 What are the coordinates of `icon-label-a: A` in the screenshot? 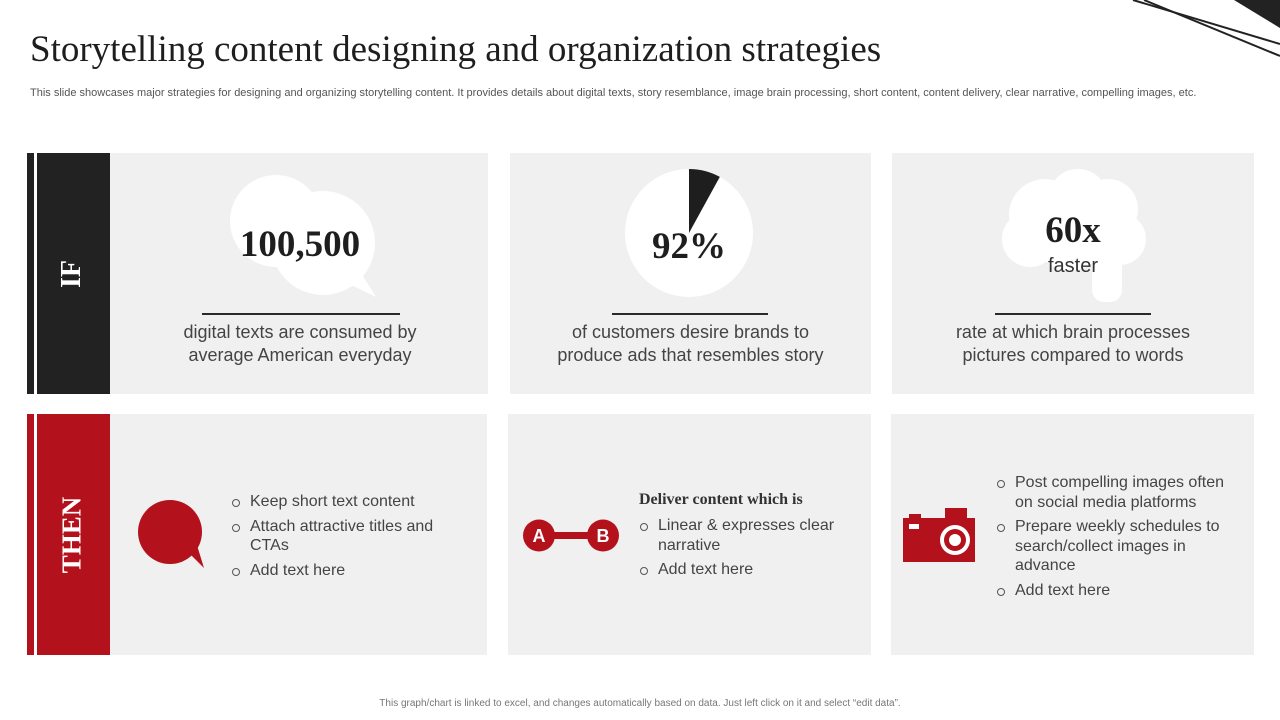 It's located at (539, 536).